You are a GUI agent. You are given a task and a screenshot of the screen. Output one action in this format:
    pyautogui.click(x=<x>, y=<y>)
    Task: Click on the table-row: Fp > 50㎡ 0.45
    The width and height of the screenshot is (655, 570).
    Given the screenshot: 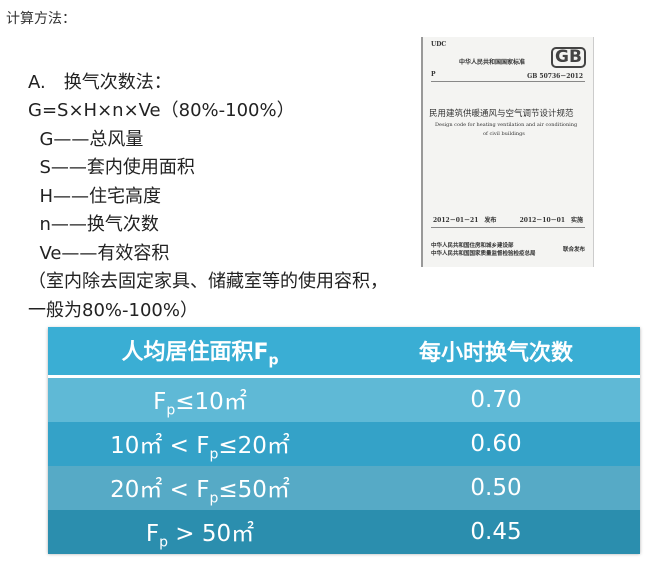 What is the action you would take?
    pyautogui.click(x=344, y=532)
    